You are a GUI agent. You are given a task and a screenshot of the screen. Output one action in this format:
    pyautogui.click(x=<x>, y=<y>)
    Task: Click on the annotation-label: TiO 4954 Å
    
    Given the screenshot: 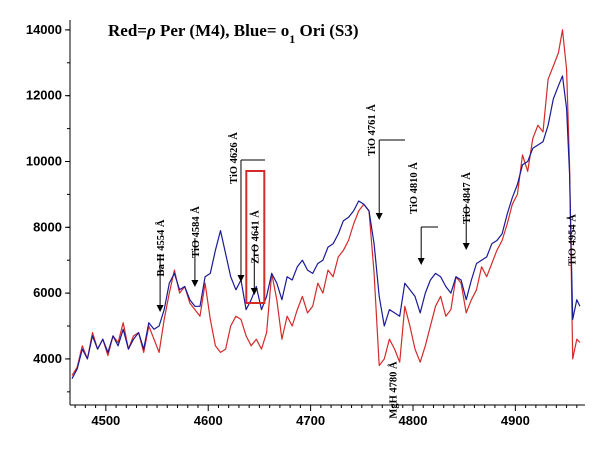 What is the action you would take?
    pyautogui.click(x=573, y=240)
    